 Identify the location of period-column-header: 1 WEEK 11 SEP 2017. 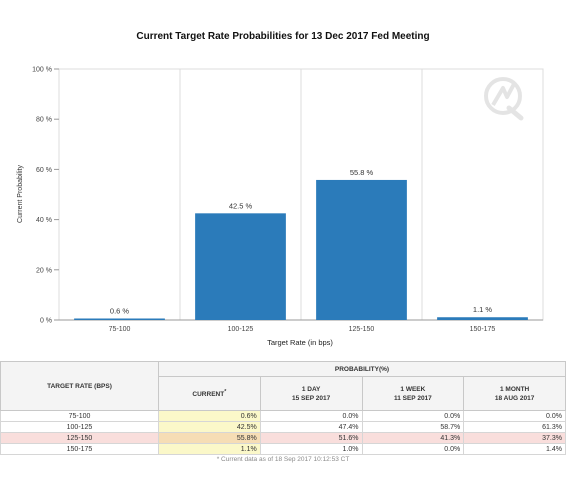
(413, 393).